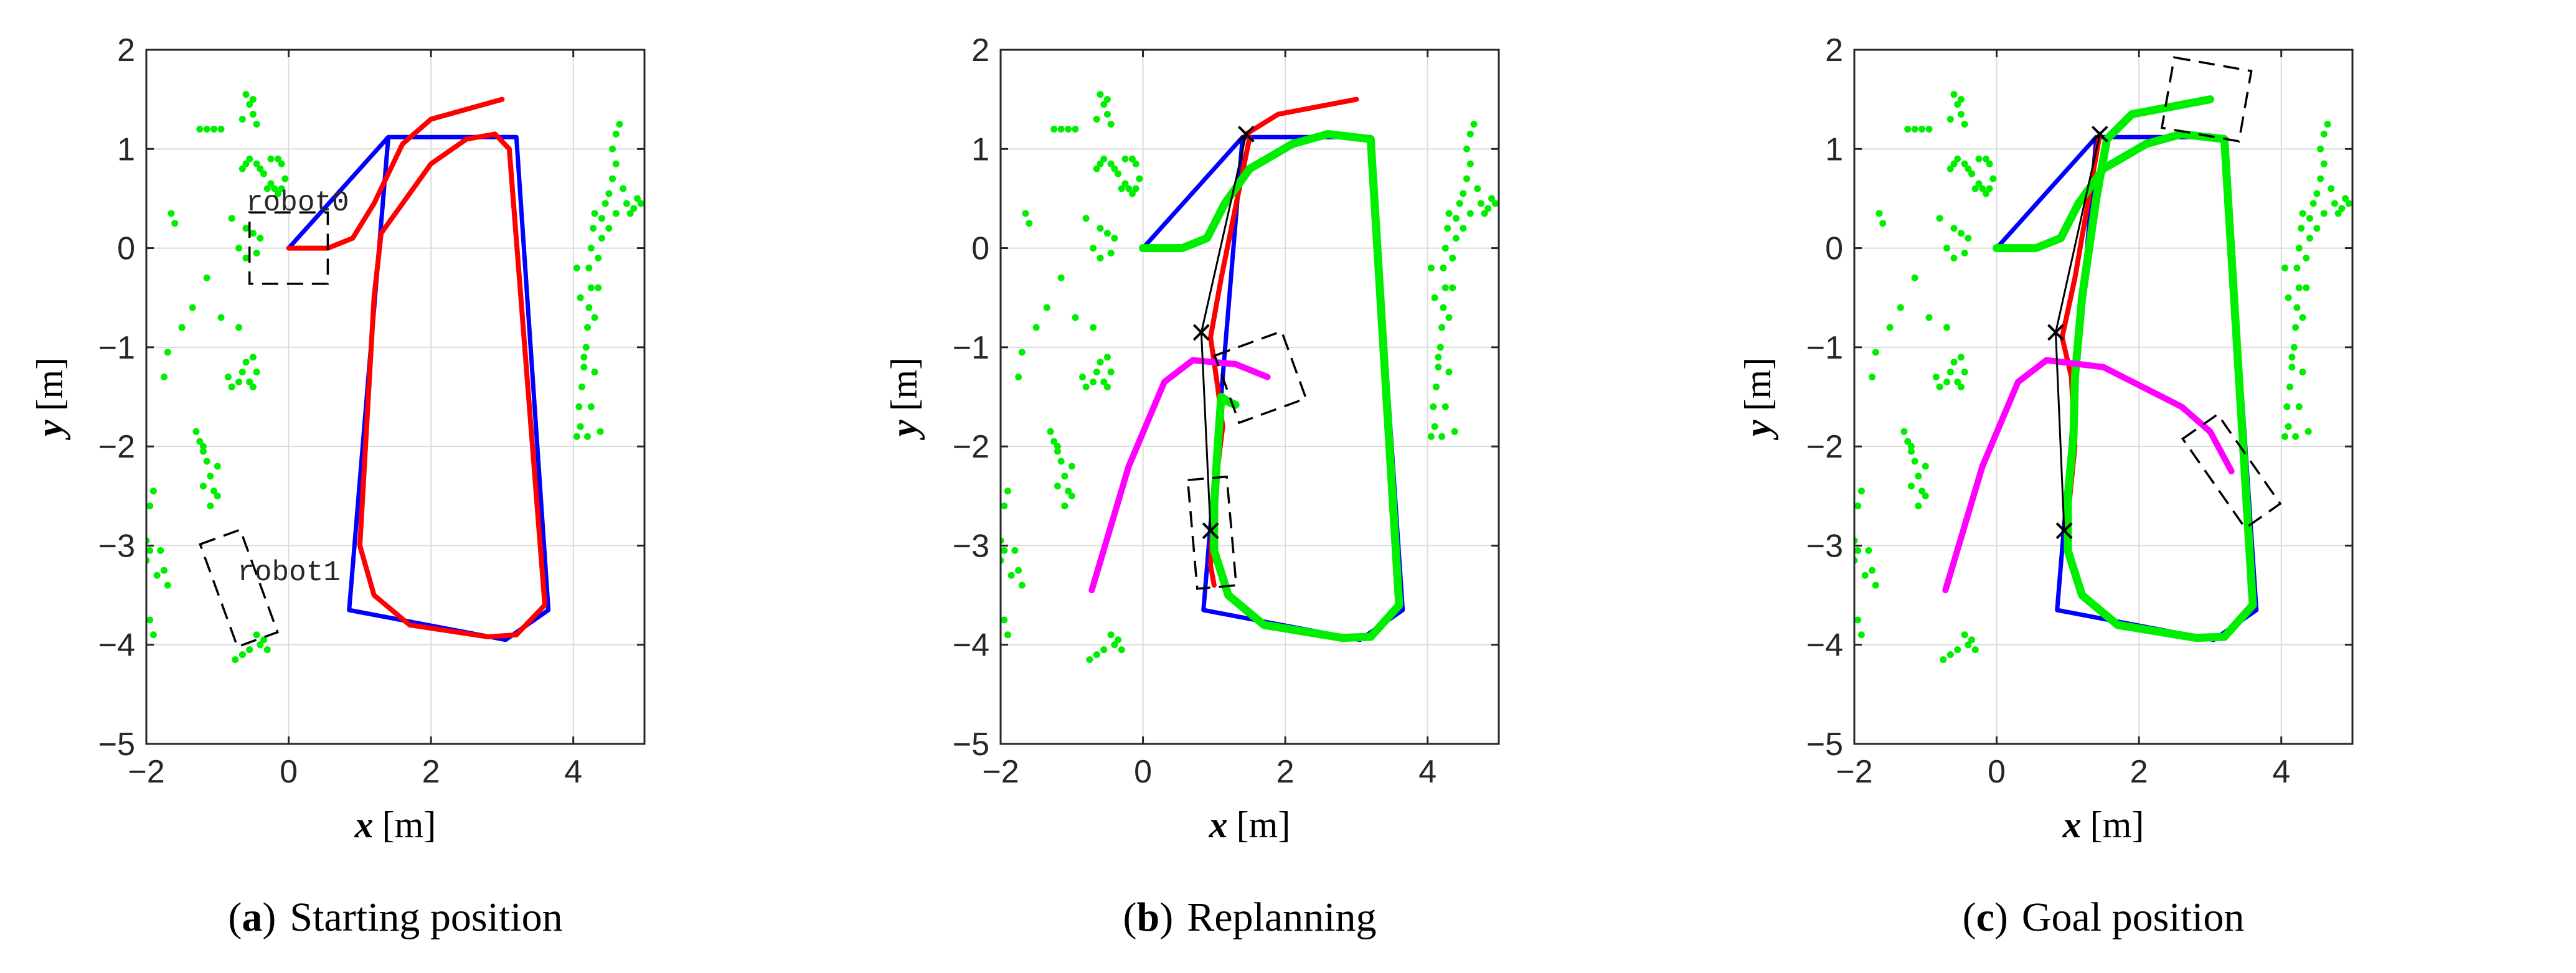 The image size is (2576, 973). I want to click on y-axis-var: y, so click(50, 430).